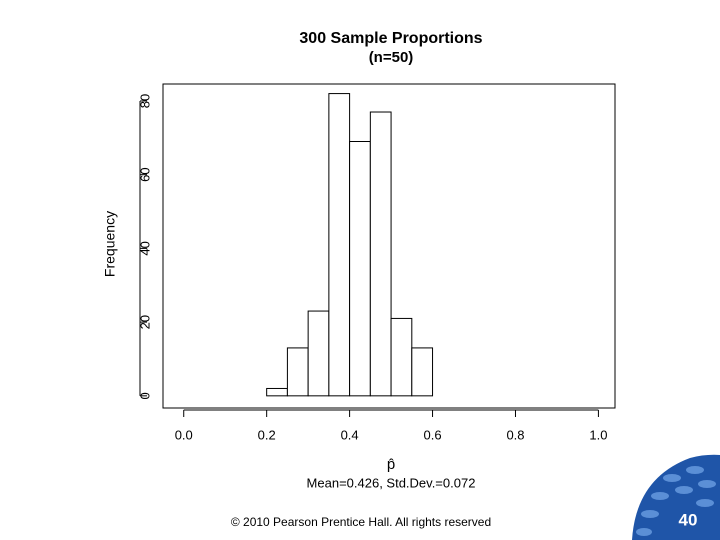  Describe the element at coordinates (144, 248) in the screenshot. I see `y-tick-label: 40` at that location.